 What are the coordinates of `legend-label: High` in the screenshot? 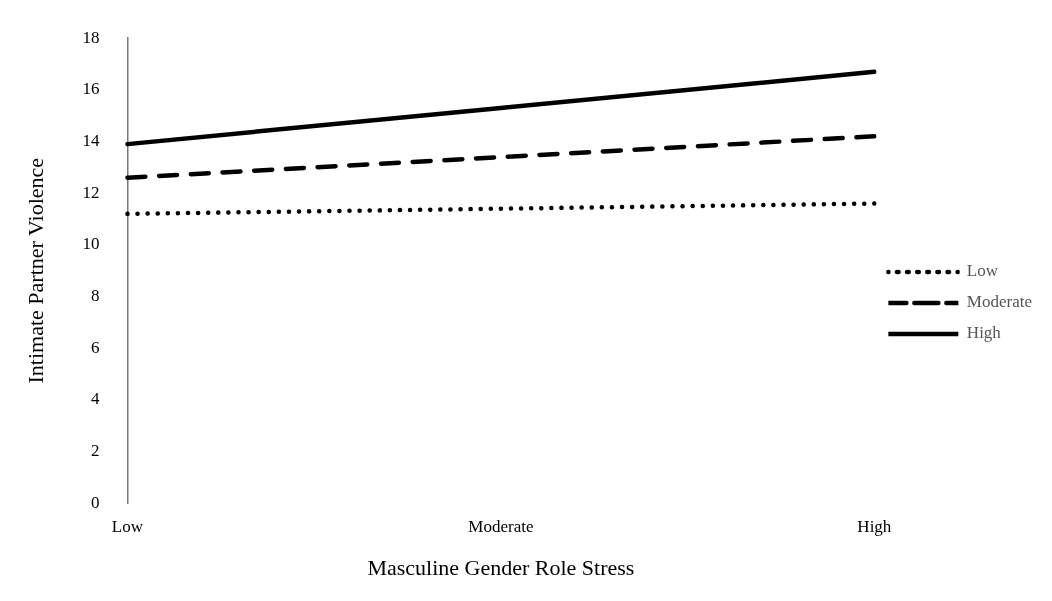 It's located at (984, 333).